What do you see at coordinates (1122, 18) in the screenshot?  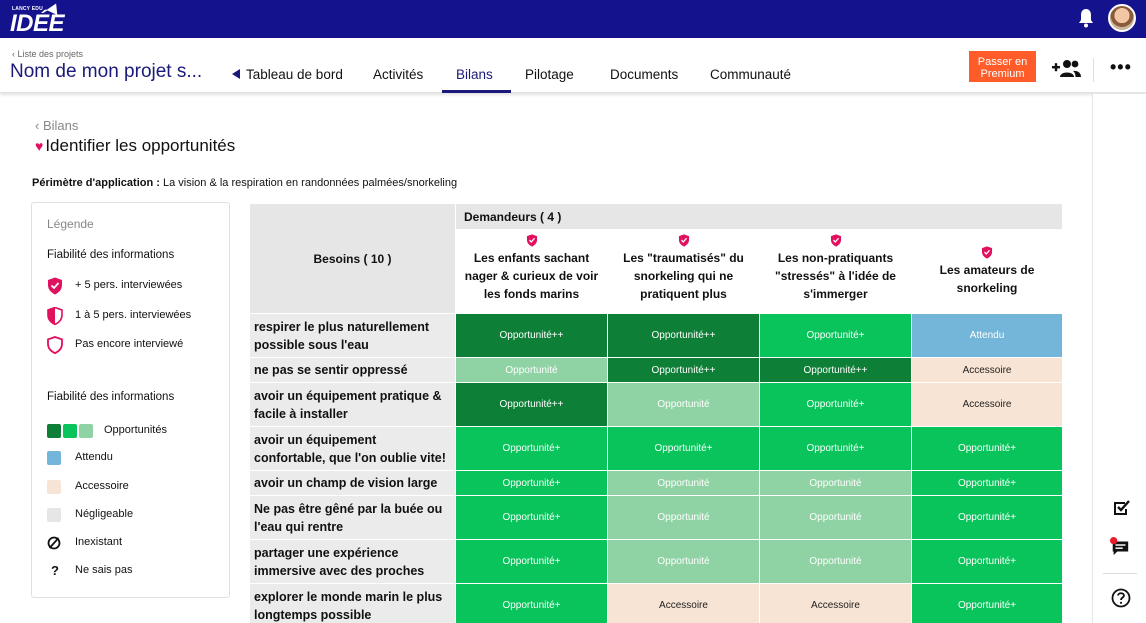 I see `user-avatar` at bounding box center [1122, 18].